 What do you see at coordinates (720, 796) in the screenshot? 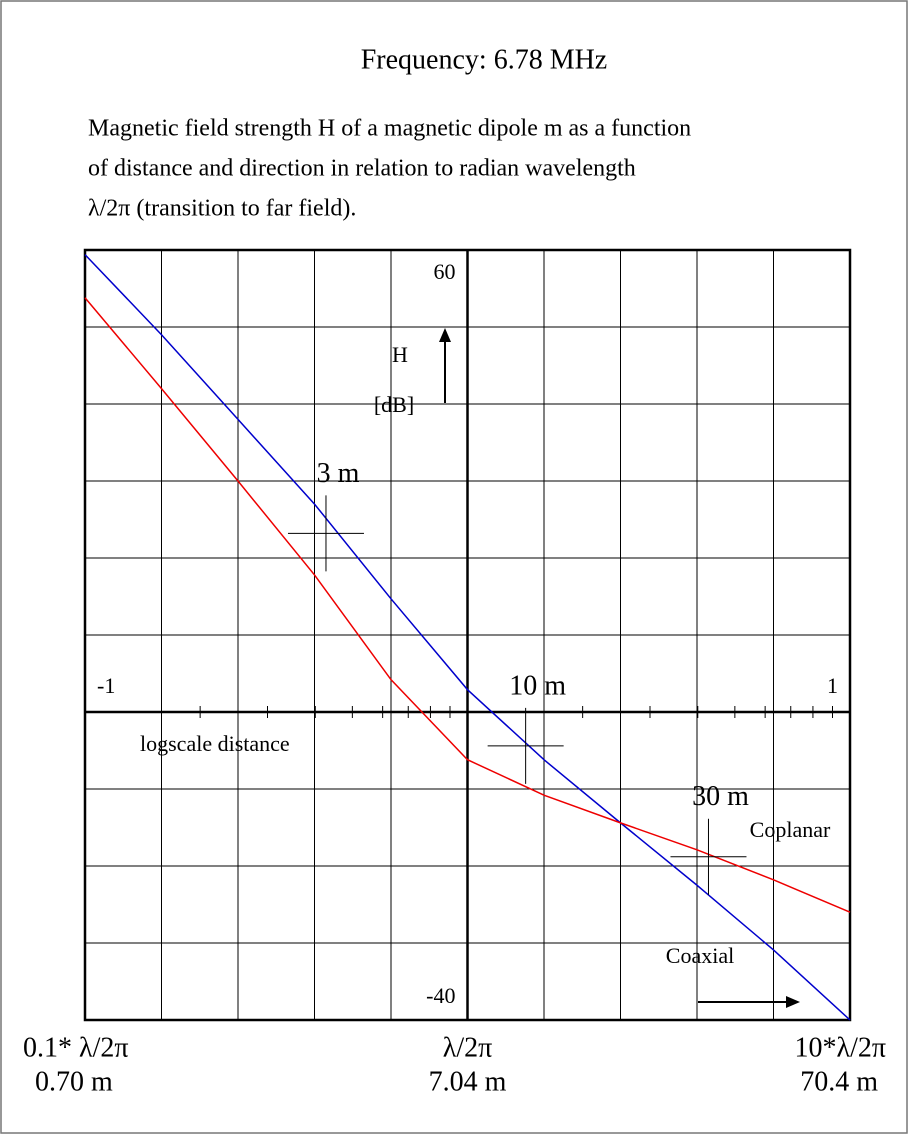
I see `marker-label: 30 m` at bounding box center [720, 796].